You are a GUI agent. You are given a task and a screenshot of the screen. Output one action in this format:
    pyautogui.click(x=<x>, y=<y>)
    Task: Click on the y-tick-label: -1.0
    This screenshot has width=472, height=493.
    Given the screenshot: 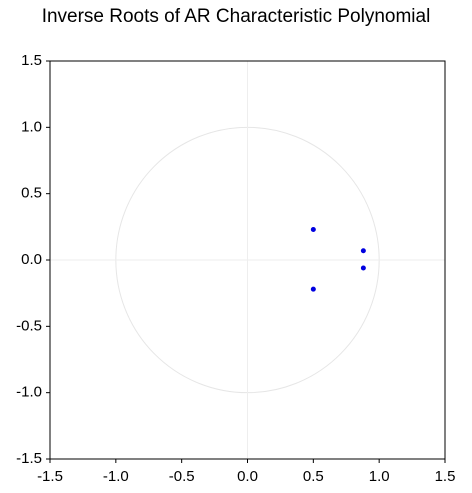 What is the action you would take?
    pyautogui.click(x=29, y=392)
    